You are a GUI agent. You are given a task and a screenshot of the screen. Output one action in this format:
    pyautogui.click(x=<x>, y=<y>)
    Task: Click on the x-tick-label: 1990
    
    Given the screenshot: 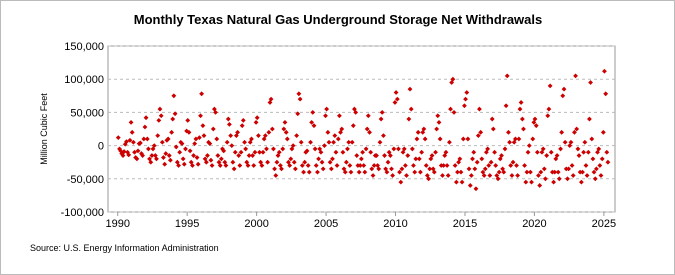 What is the action you would take?
    pyautogui.click(x=117, y=224)
    